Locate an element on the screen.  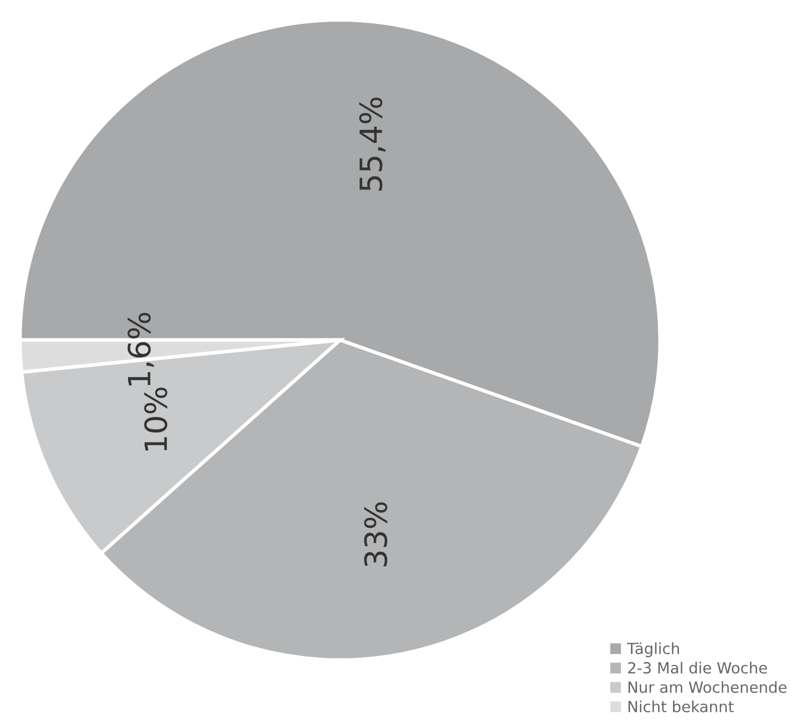
data-label: 1,6% is located at coordinates (141, 349).